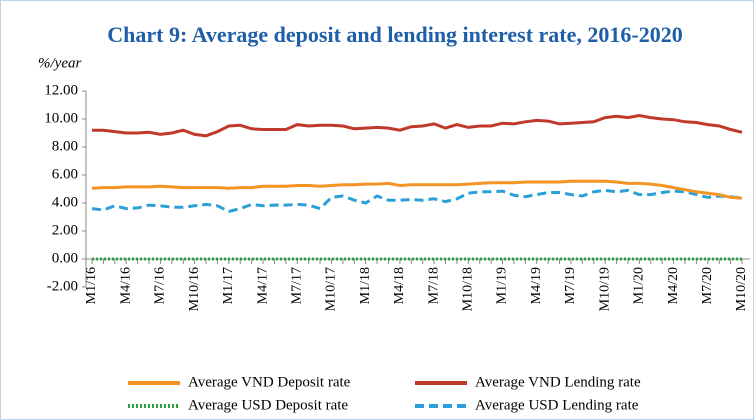  Describe the element at coordinates (707, 285) in the screenshot. I see `x-tick-label: M7/20` at that location.